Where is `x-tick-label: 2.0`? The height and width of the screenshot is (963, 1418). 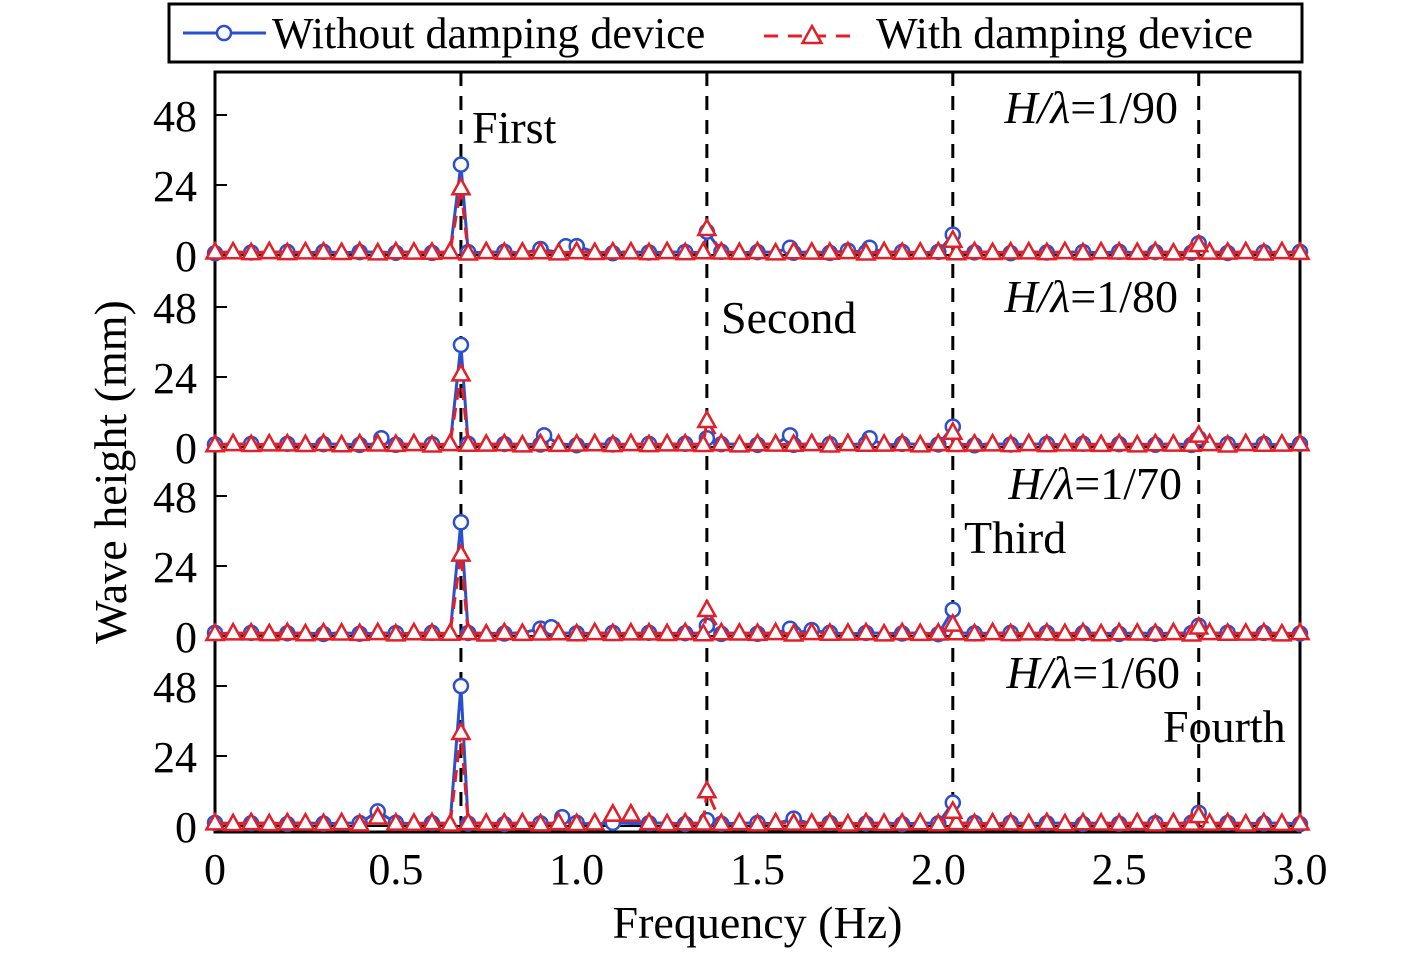
x-tick-label: 2.0 is located at coordinates (938, 869).